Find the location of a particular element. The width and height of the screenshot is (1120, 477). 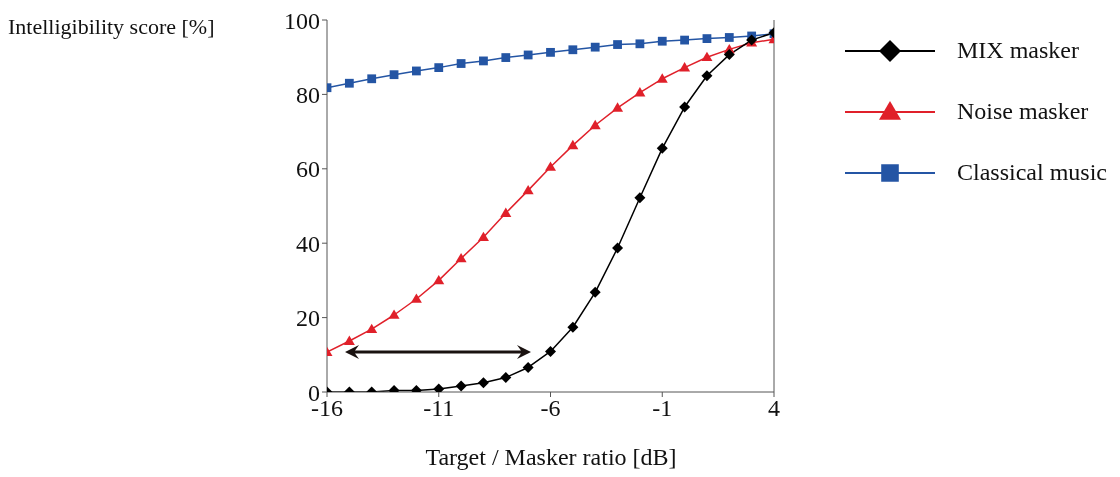

x-tick-label: -6 is located at coordinates (550, 408).